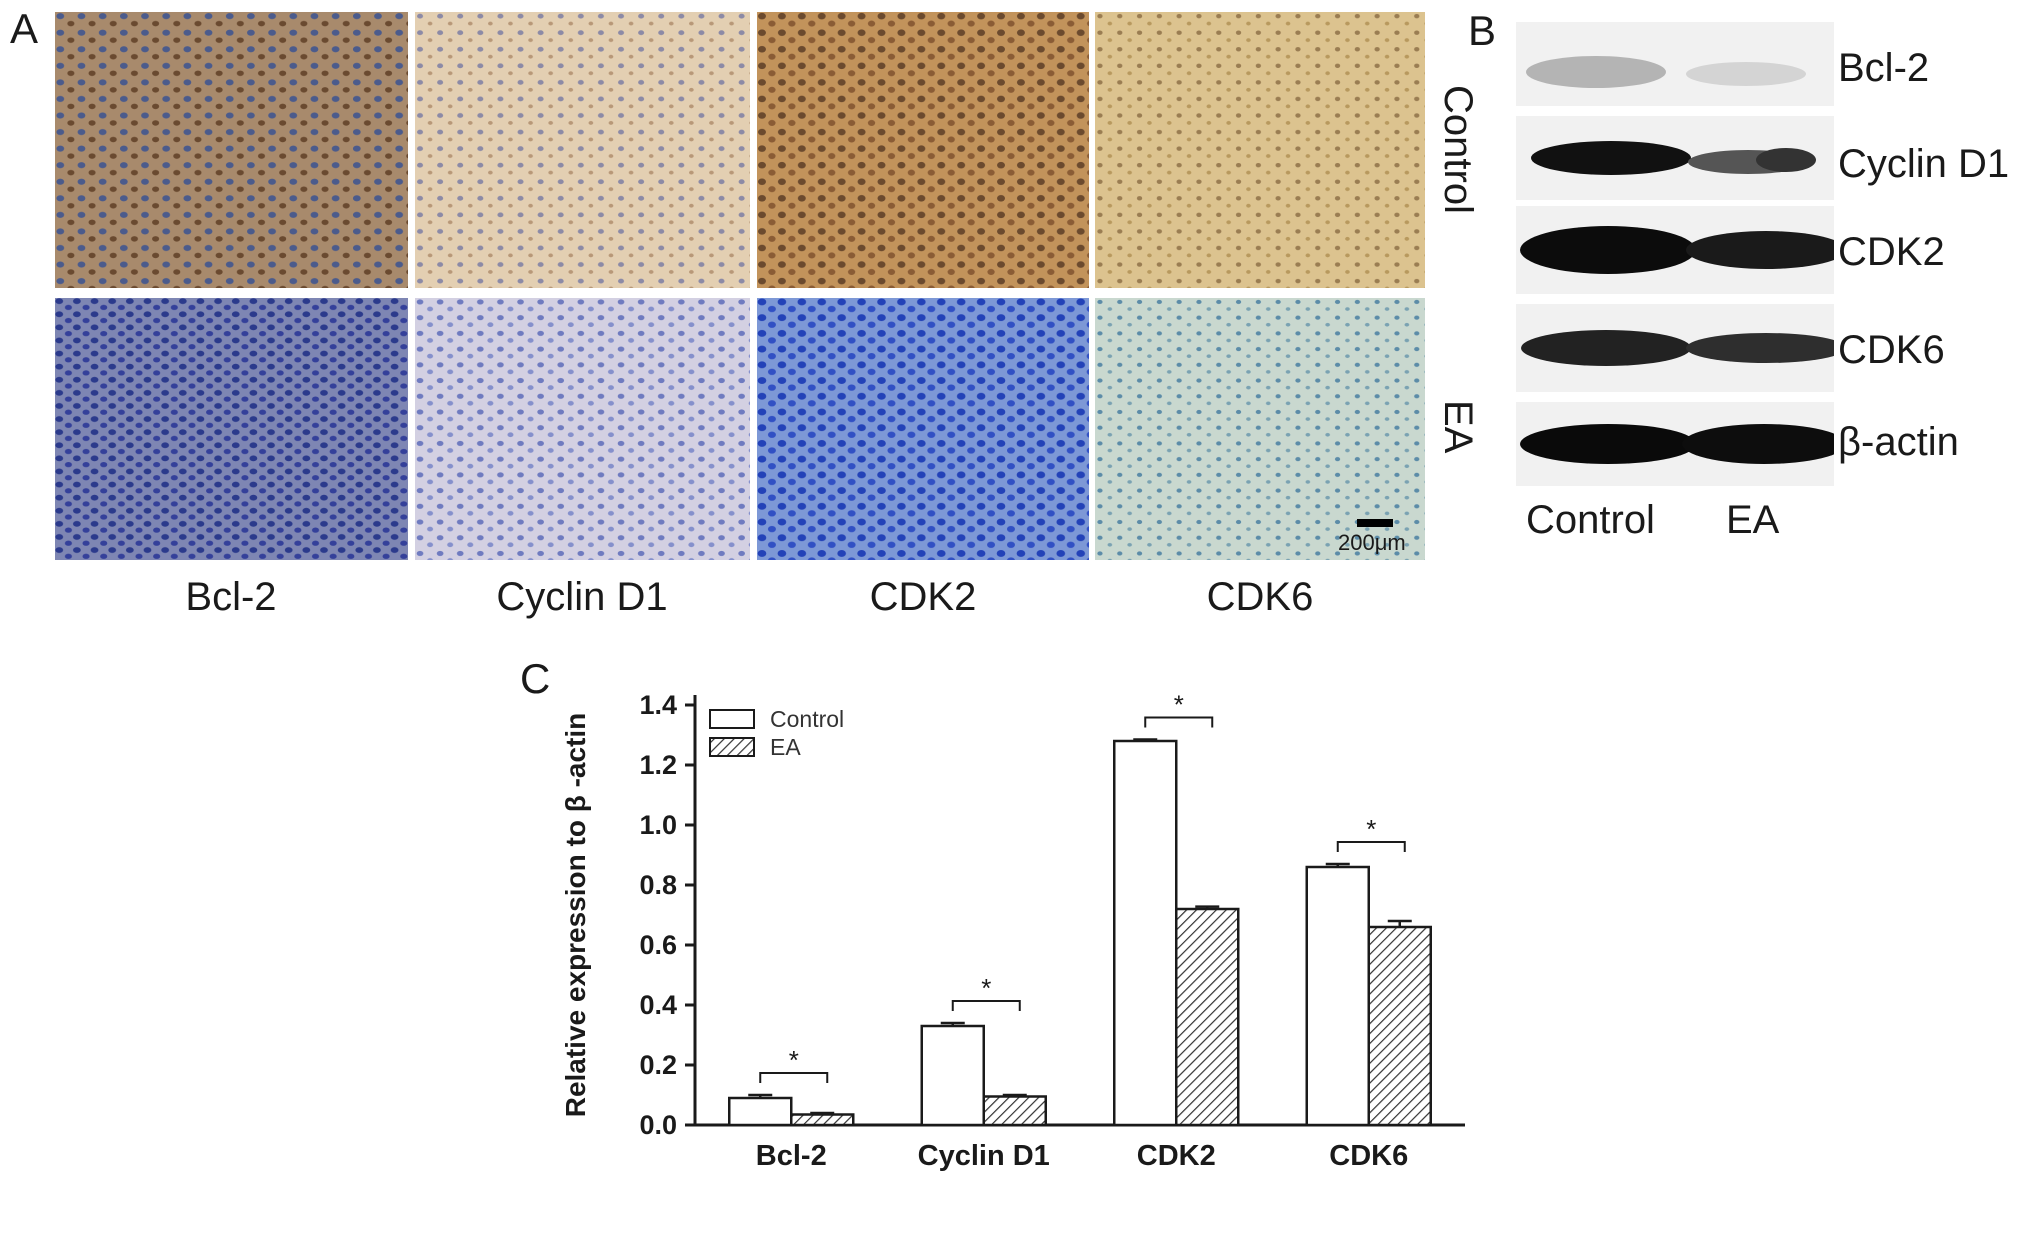 This screenshot has width=2031, height=1234. I want to click on panel-b-letter: B, so click(1482, 30).